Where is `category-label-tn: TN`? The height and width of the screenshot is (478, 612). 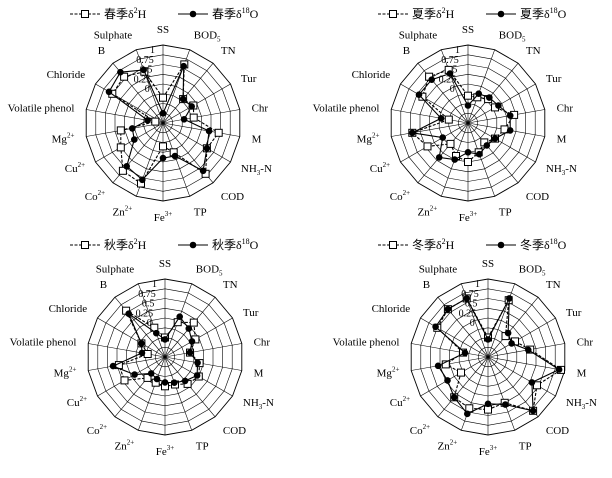 category-label-tn: TN is located at coordinates (230, 285).